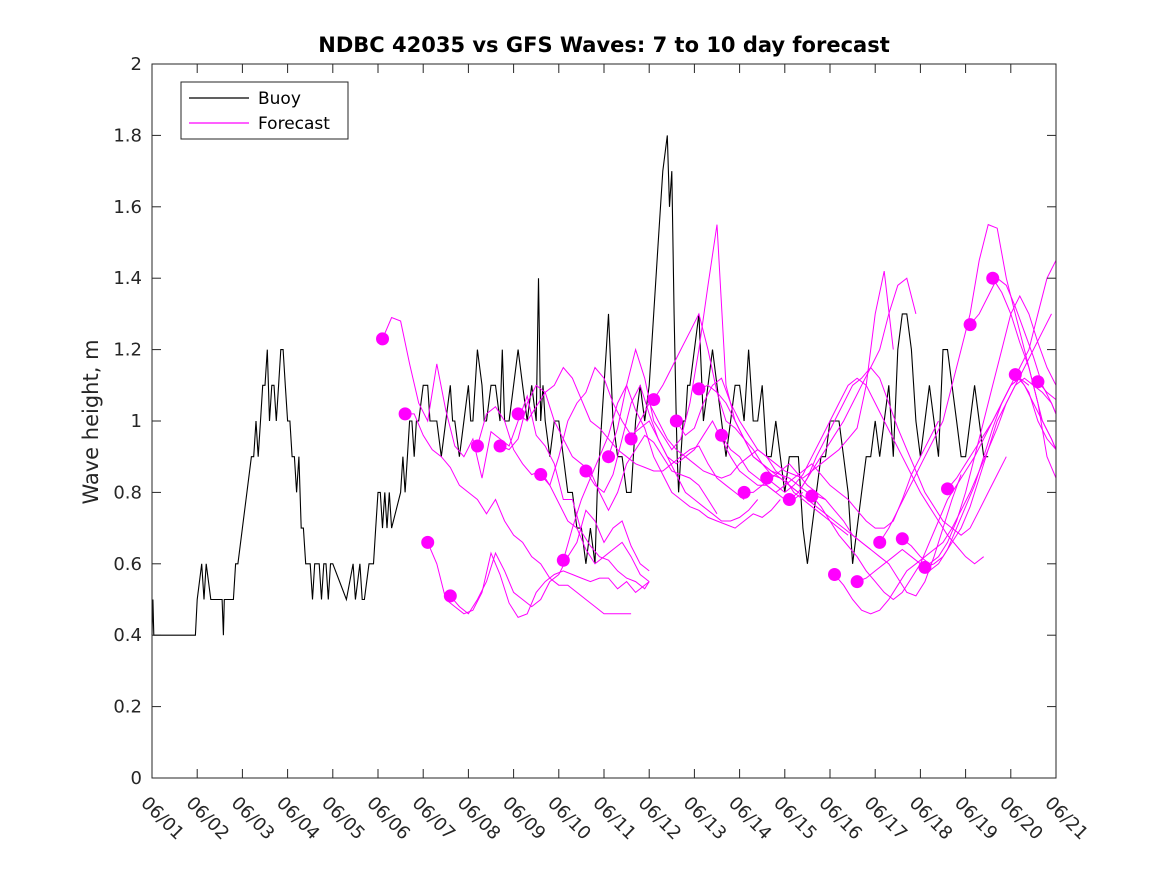 The image size is (1167, 875). Describe the element at coordinates (614, 819) in the screenshot. I see `x-tick-label: 06/11` at that location.